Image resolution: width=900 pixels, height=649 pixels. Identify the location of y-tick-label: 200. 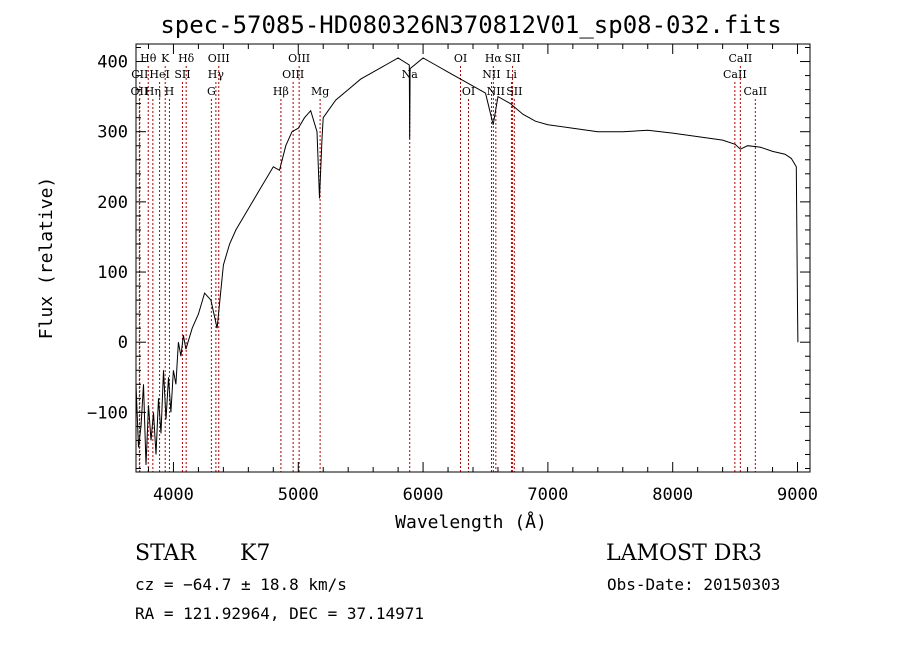
(112, 203).